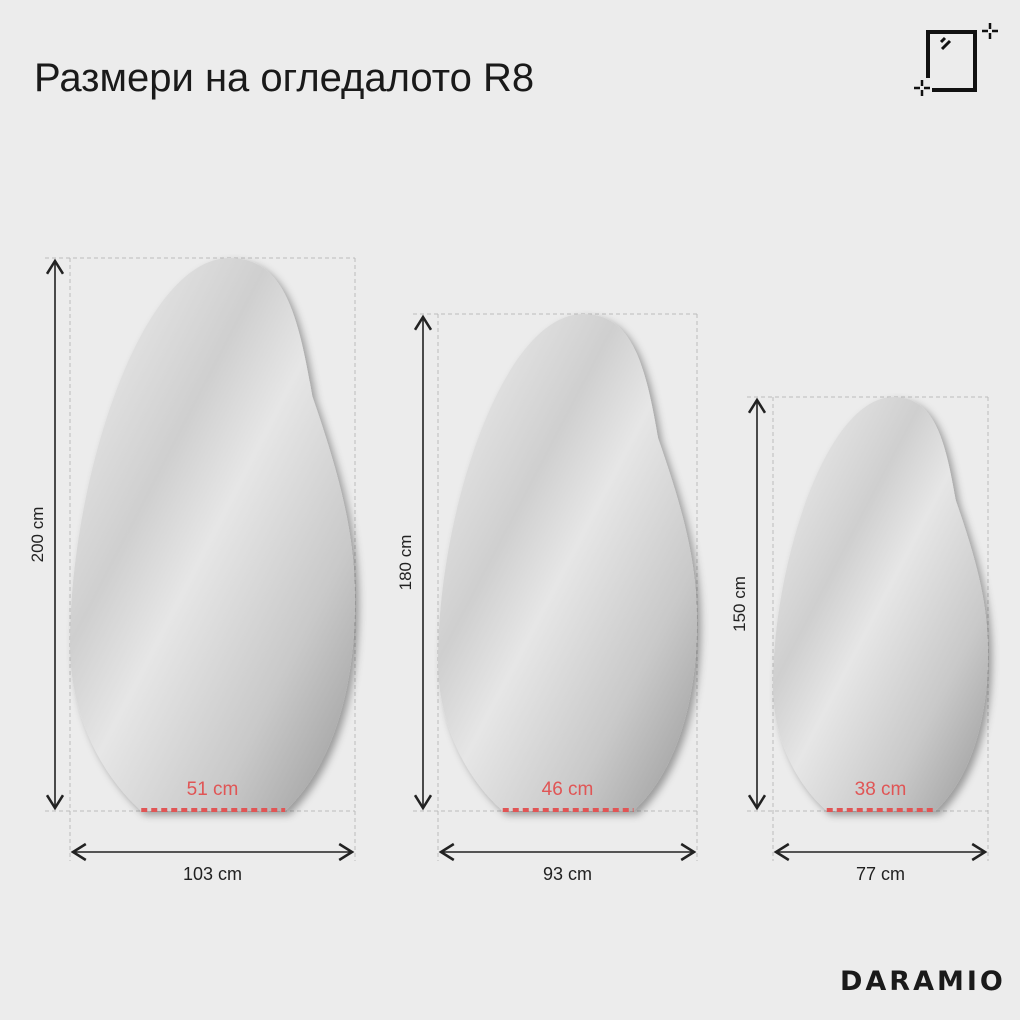 The image size is (1020, 1020). I want to click on base-width-label: 51 cm, so click(213, 789).